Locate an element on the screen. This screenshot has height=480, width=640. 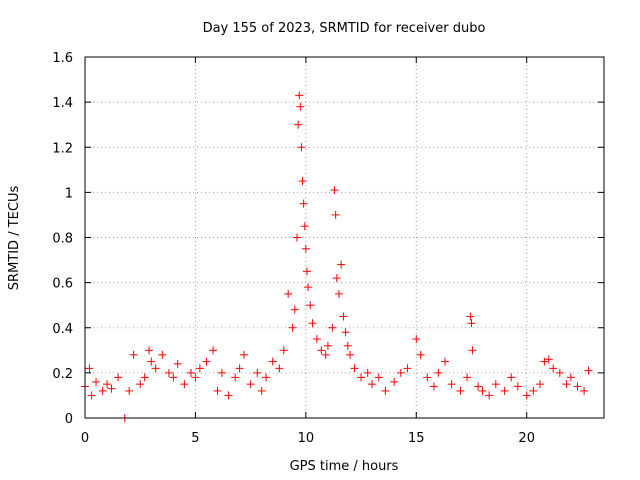
y-tick-label: 0.2 is located at coordinates (62, 374).